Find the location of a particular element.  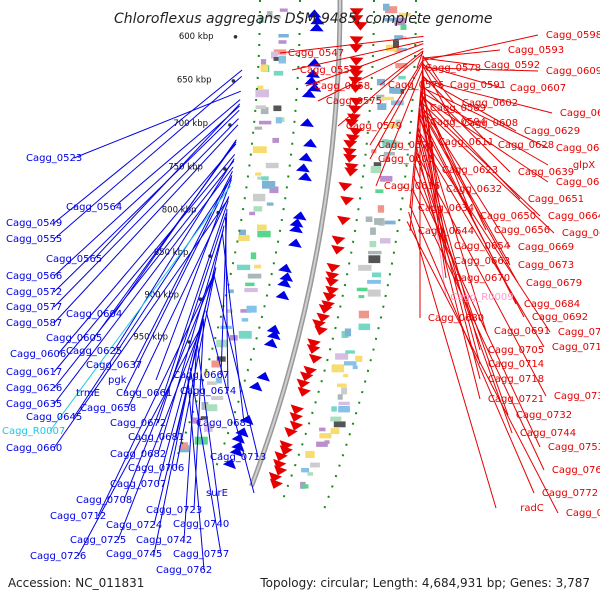

gene-label: Cagg_0682 is located at coordinates (138, 454).